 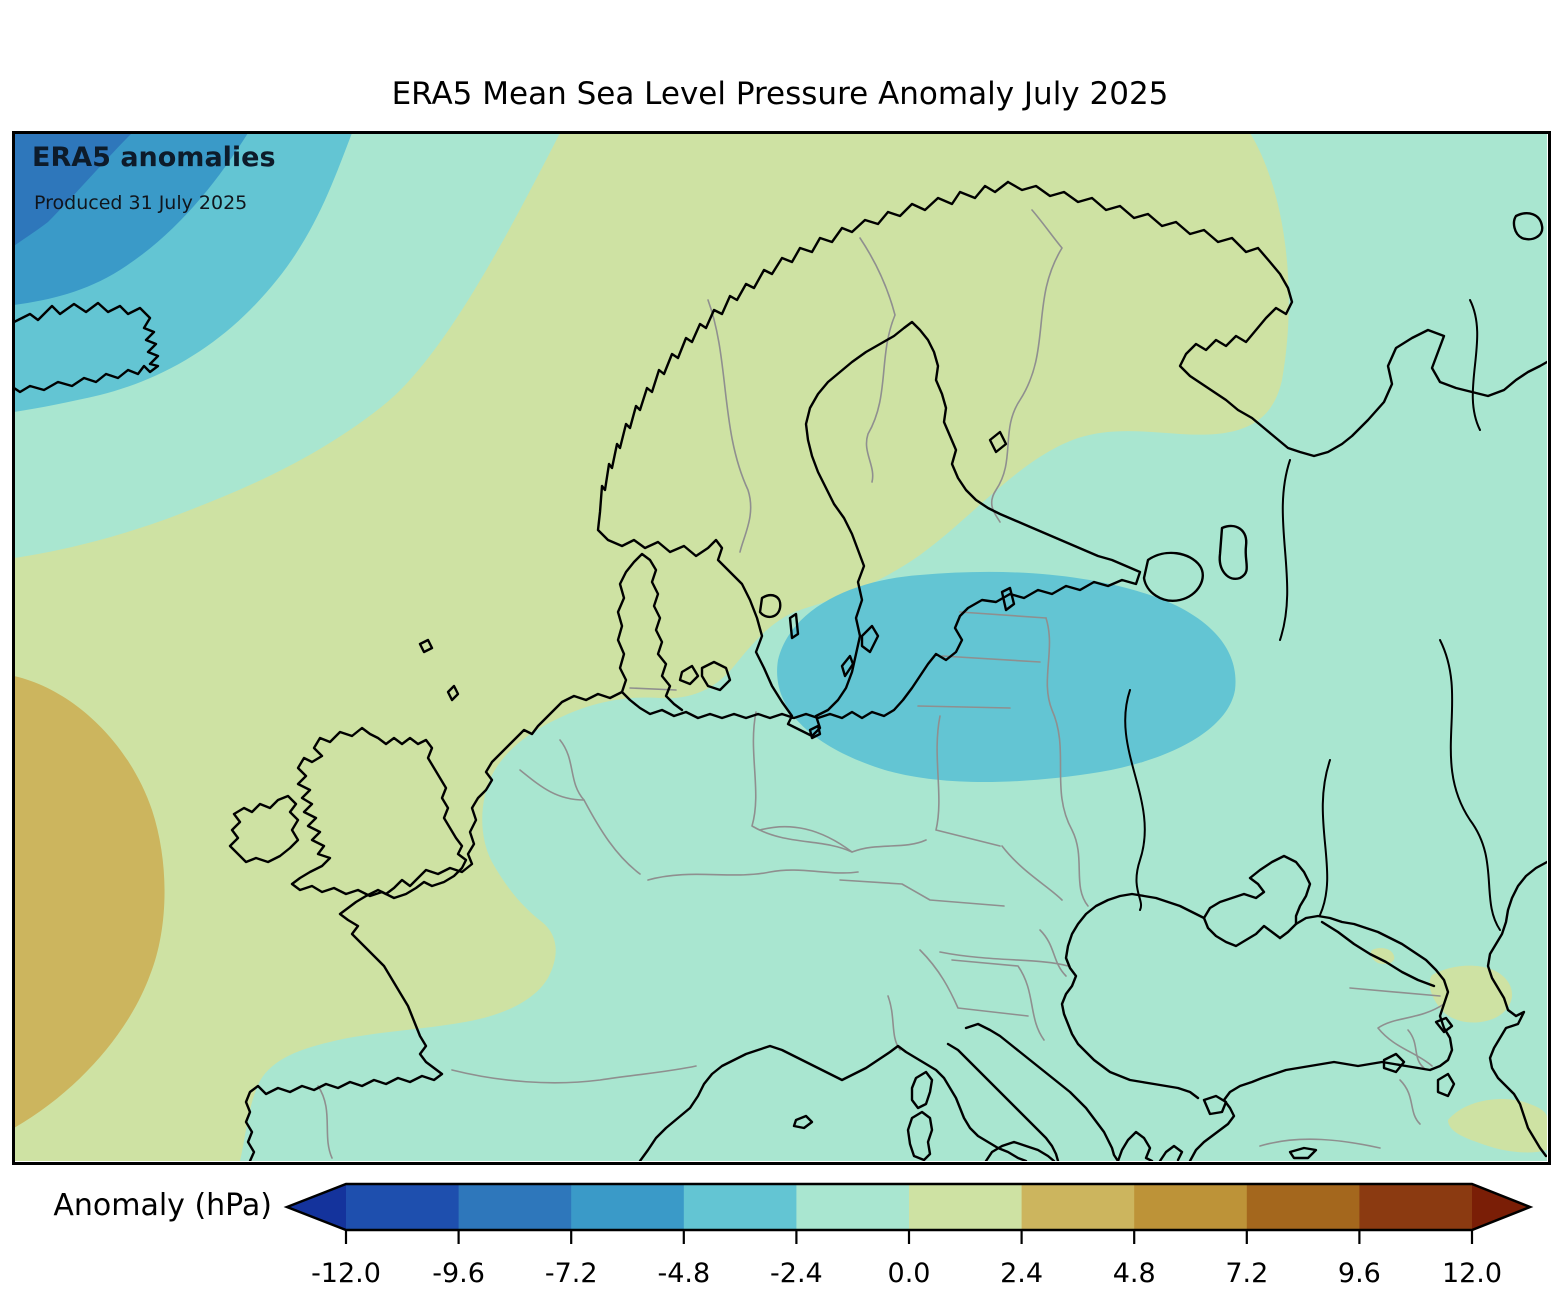 I want to click on colorbar-tick-label: 12.0, so click(x=1472, y=1273).